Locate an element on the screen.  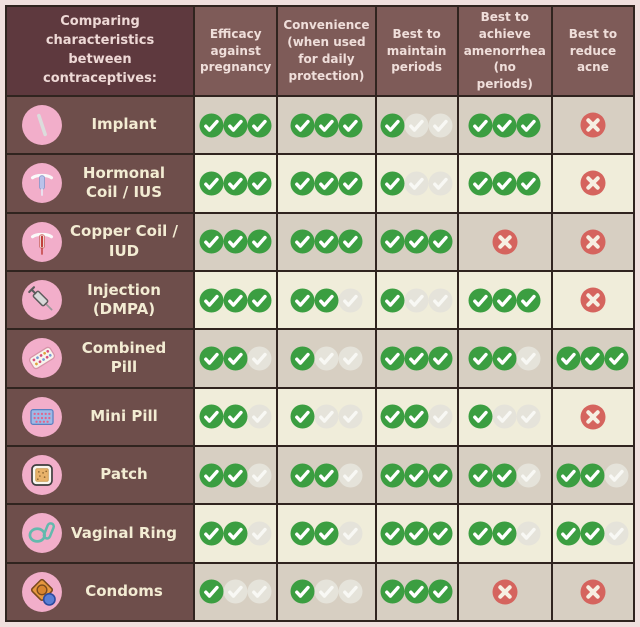
column-header-label: Best to maintain periods is located at coordinates (416, 50).